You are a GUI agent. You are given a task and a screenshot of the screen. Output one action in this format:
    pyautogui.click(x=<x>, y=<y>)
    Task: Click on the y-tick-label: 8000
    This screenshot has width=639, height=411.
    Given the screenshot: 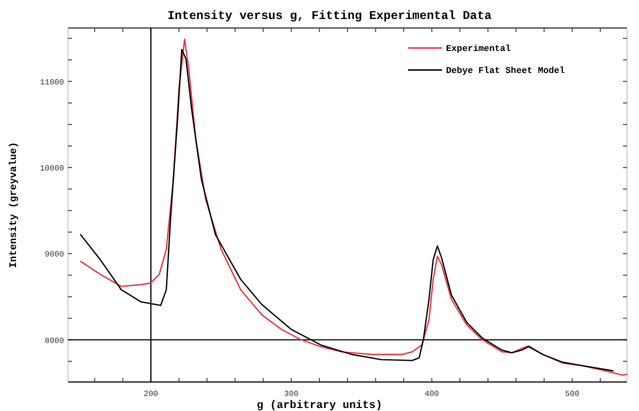 What is the action you would take?
    pyautogui.click(x=54, y=341)
    